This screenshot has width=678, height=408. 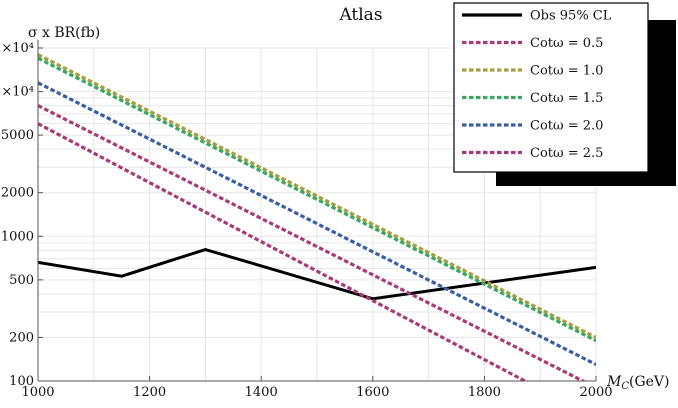 I want to click on x-tick-label: 1400, so click(x=261, y=392).